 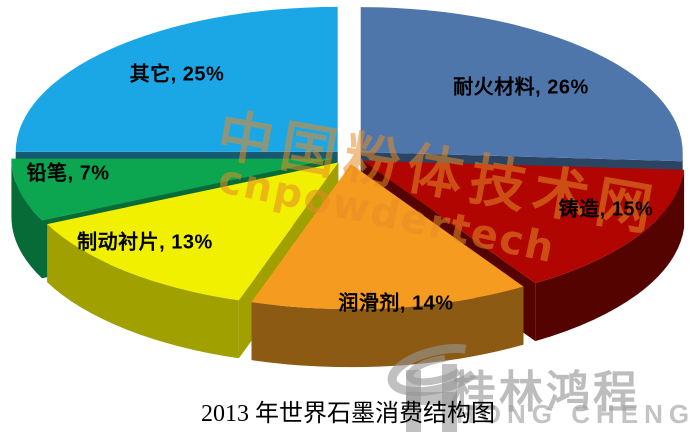 I want to click on logo-swoosh-icon, so click(x=437, y=387).